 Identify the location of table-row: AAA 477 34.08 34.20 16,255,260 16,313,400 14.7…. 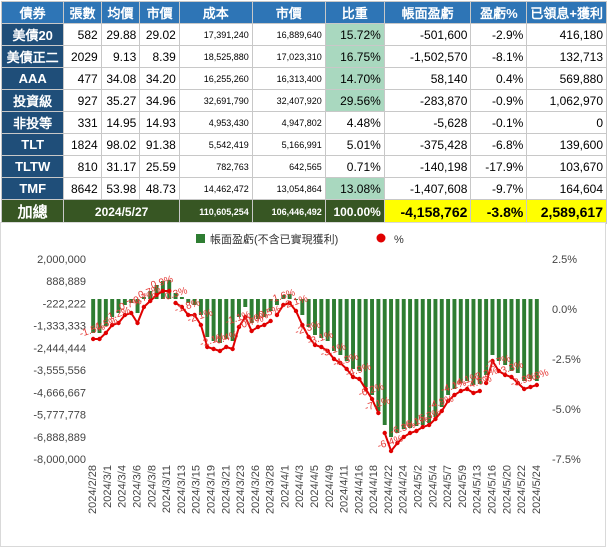
(303, 78).